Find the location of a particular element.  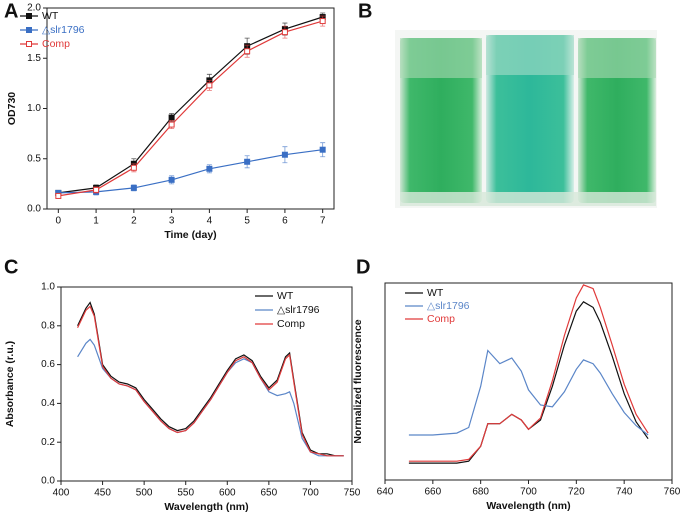

y-tick-label: 0.8 is located at coordinates (48, 325).